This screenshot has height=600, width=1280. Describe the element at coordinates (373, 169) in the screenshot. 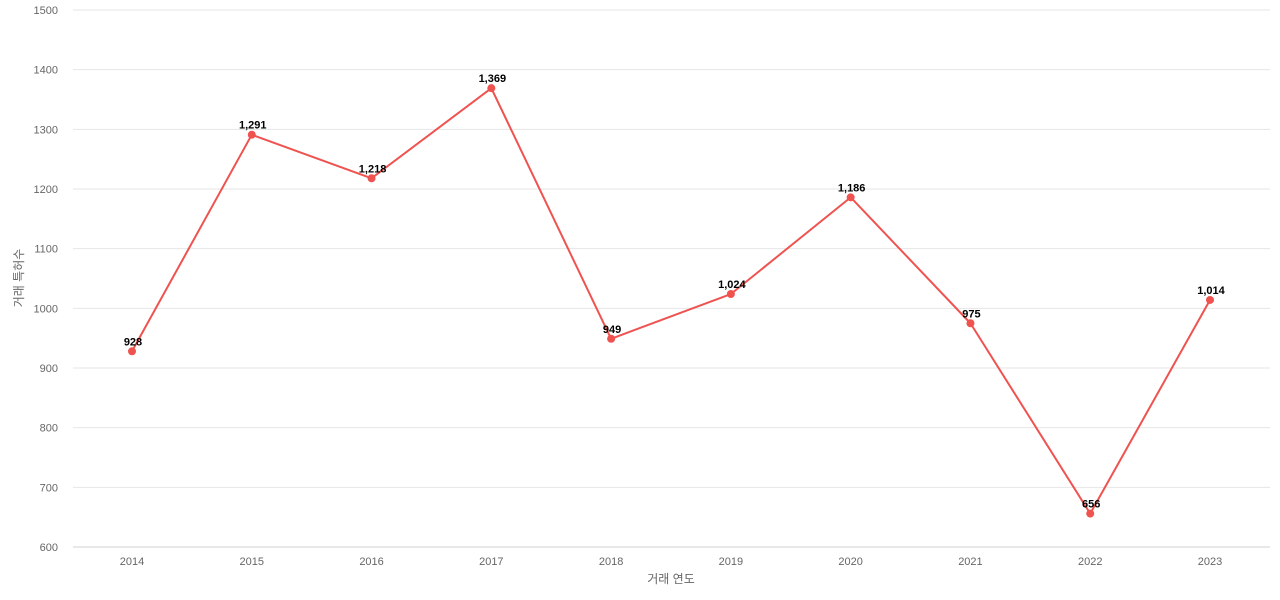

I see `data-label: 1,218` at that location.